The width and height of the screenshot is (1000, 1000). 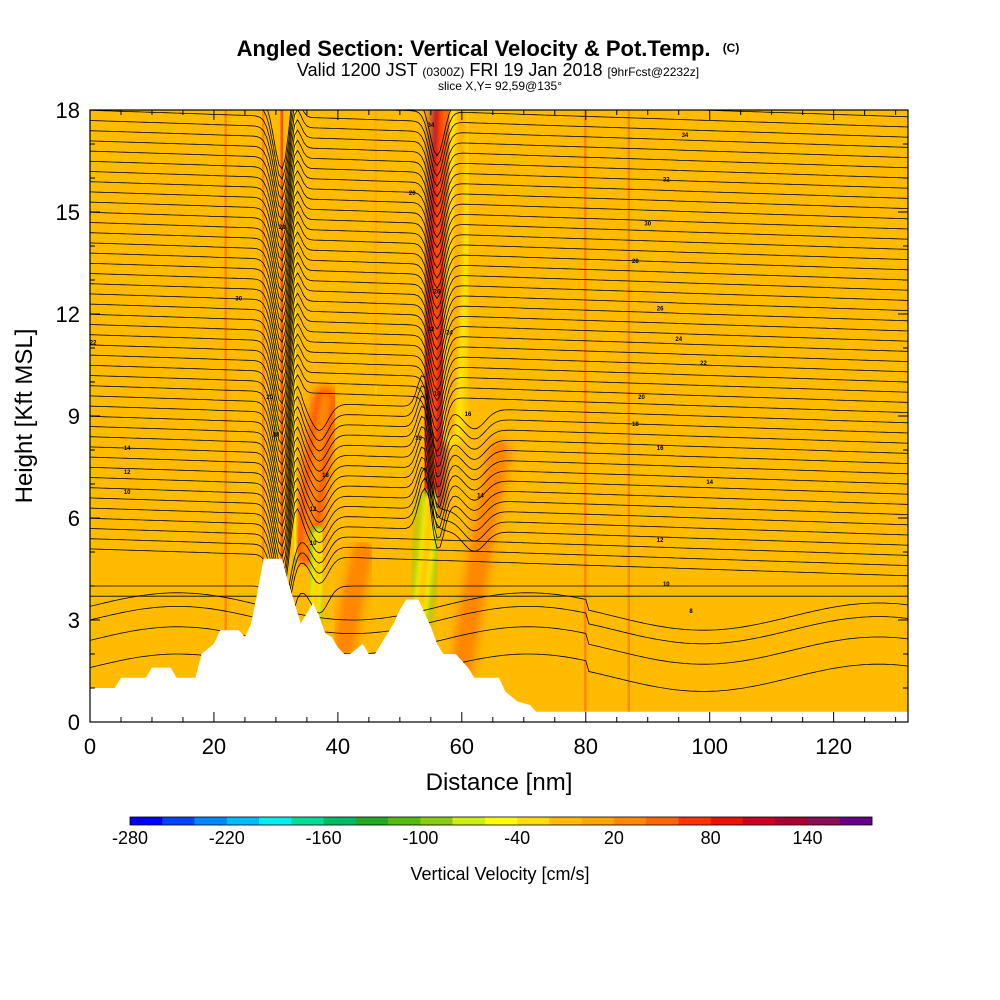 What do you see at coordinates (711, 838) in the screenshot?
I see `colorbar-tick-label: 80` at bounding box center [711, 838].